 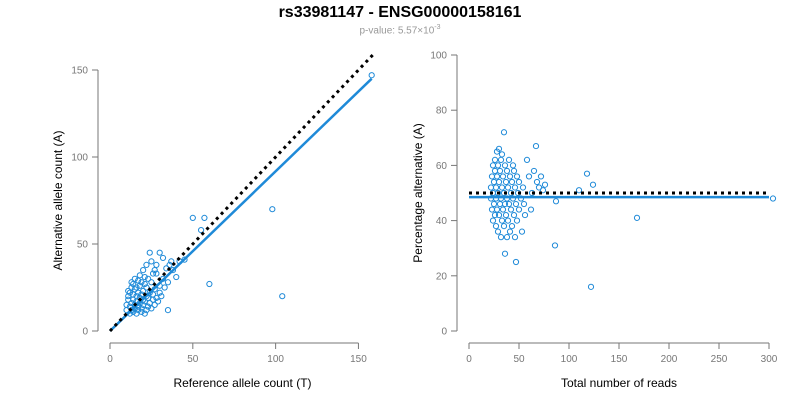 I want to click on y-tick-label: 0, so click(x=444, y=332).